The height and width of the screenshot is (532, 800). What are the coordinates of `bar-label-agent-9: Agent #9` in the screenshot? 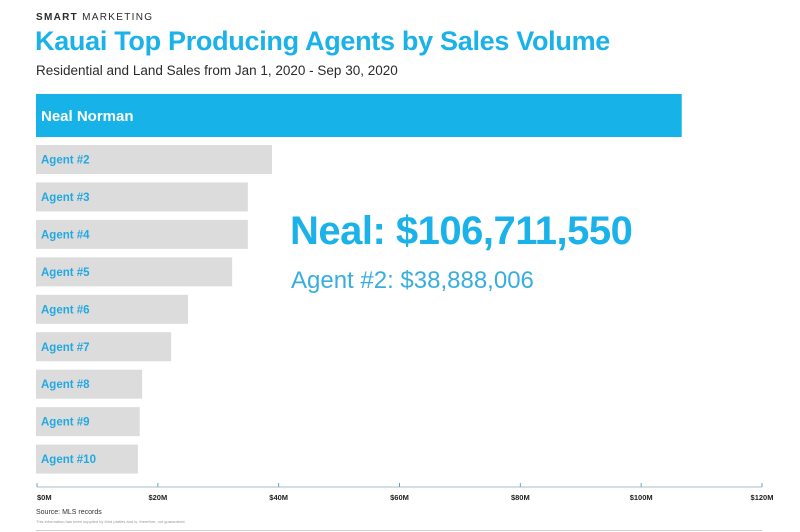 It's located at (65, 423).